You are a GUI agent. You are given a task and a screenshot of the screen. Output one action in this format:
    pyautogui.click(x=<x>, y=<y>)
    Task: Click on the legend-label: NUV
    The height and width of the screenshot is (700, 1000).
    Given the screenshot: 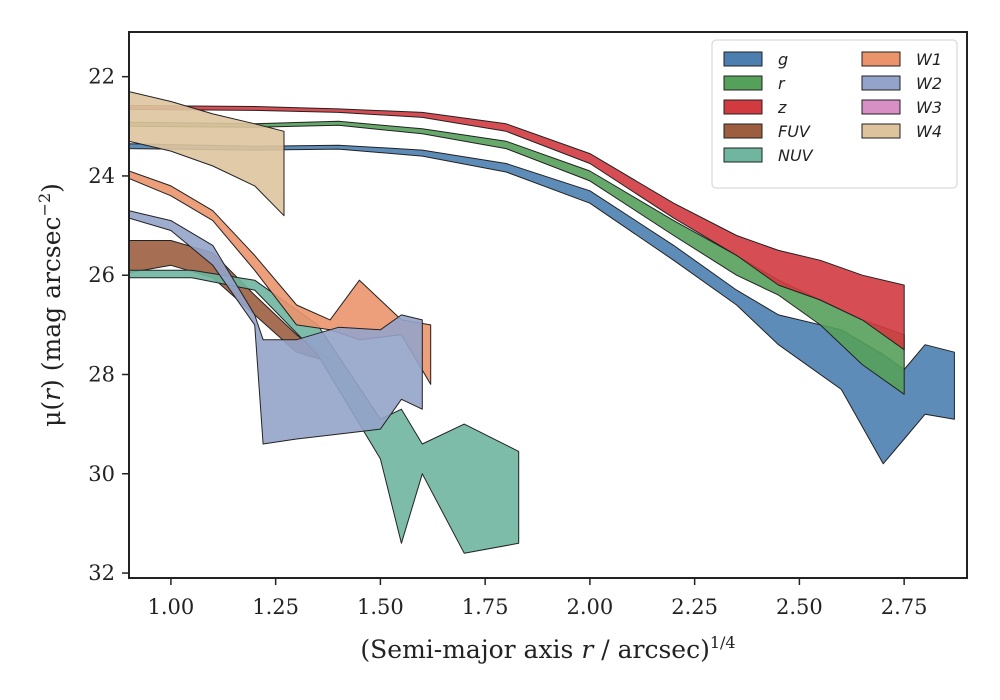 What is the action you would take?
    pyautogui.click(x=796, y=155)
    